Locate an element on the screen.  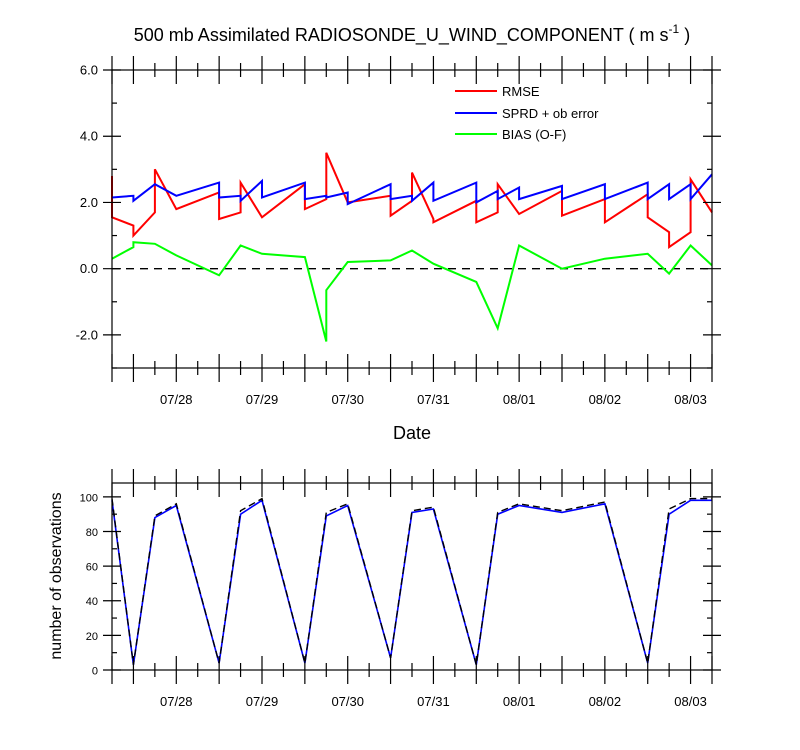
y-tick-label: 40 is located at coordinates (92, 602).